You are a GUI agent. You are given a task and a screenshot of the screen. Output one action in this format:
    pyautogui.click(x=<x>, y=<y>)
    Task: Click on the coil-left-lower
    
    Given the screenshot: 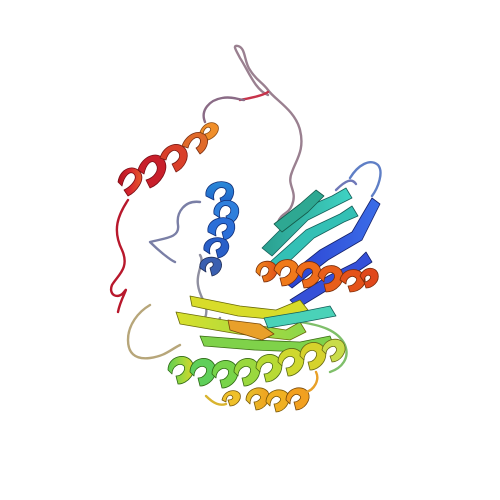 What is the action you would take?
    pyautogui.click(x=154, y=331)
    